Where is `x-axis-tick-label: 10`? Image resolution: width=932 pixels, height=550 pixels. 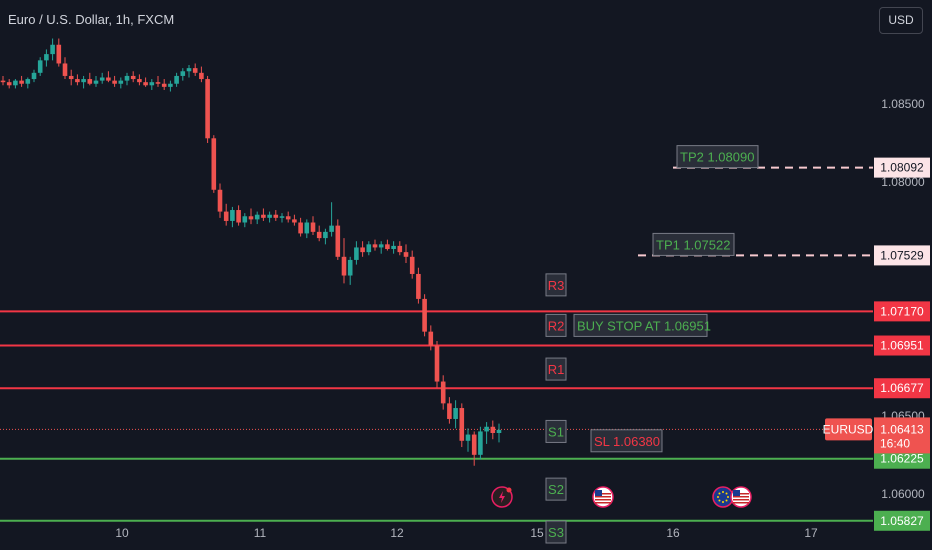 x-axis-tick-label: 10 is located at coordinates (122, 533).